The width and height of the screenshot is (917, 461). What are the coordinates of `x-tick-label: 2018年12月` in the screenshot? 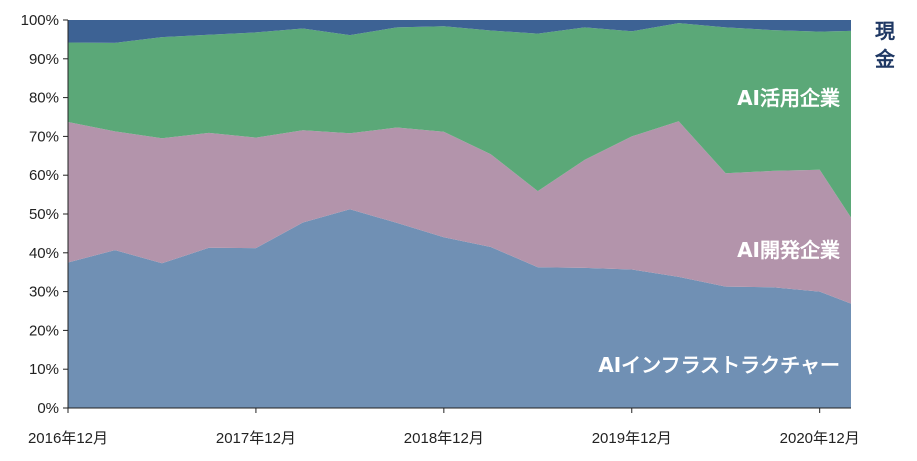 It's located at (444, 438).